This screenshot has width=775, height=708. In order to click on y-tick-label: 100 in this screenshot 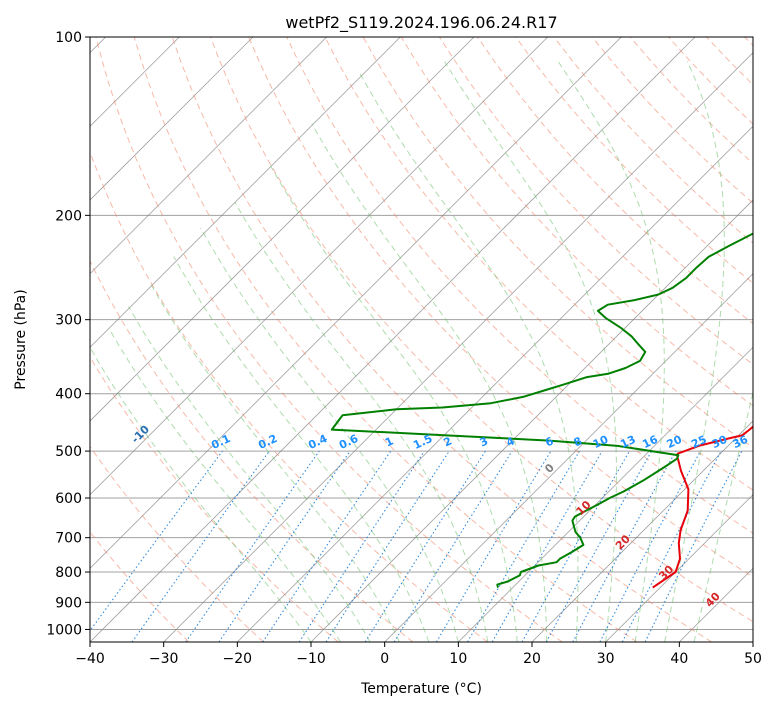, I will do `click(68, 38)`.